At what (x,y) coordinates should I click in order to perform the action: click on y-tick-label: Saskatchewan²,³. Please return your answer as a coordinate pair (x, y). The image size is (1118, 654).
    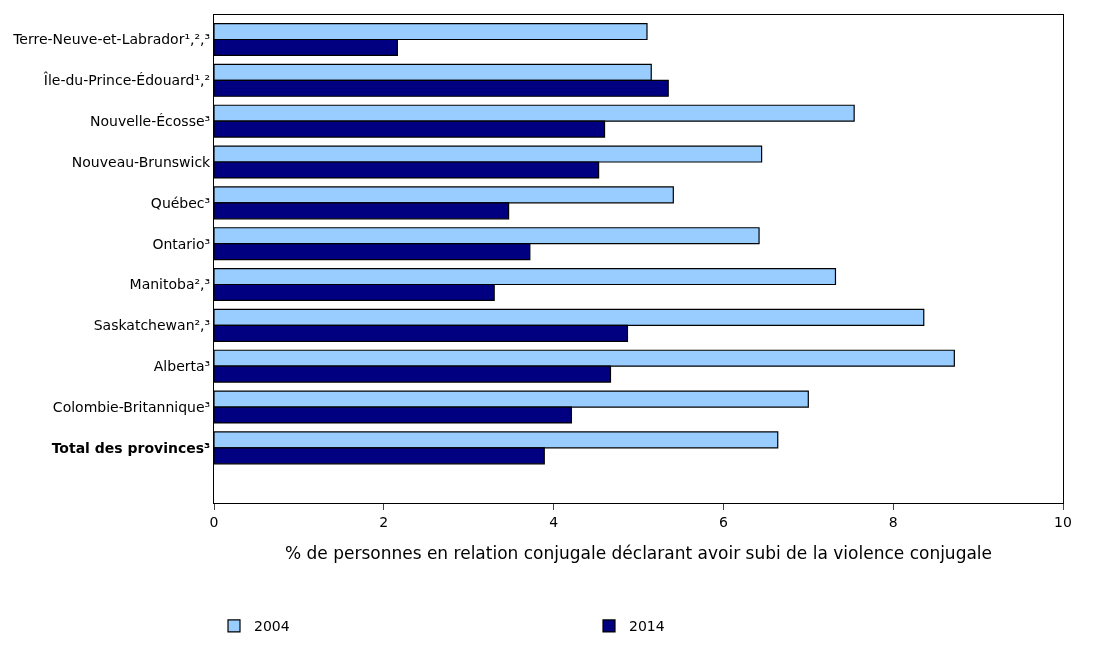
    Looking at the image, I should click on (152, 325).